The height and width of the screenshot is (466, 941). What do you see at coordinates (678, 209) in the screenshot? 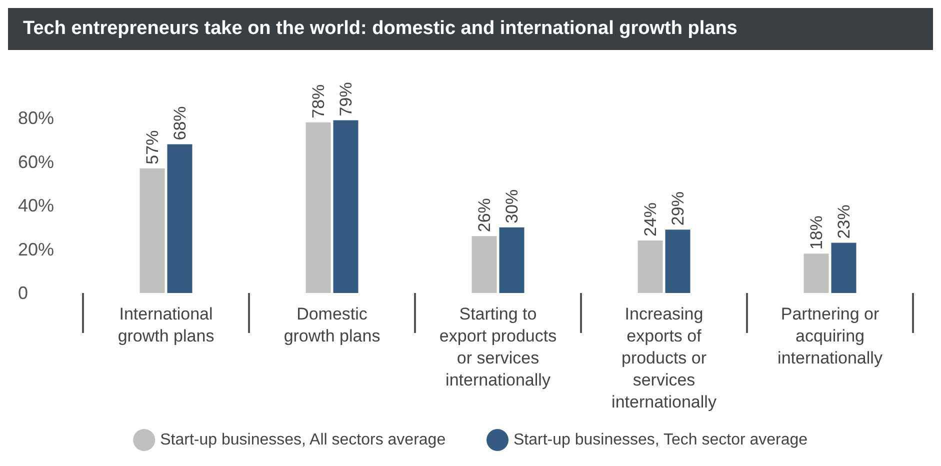
I see `data-label: 29%` at bounding box center [678, 209].